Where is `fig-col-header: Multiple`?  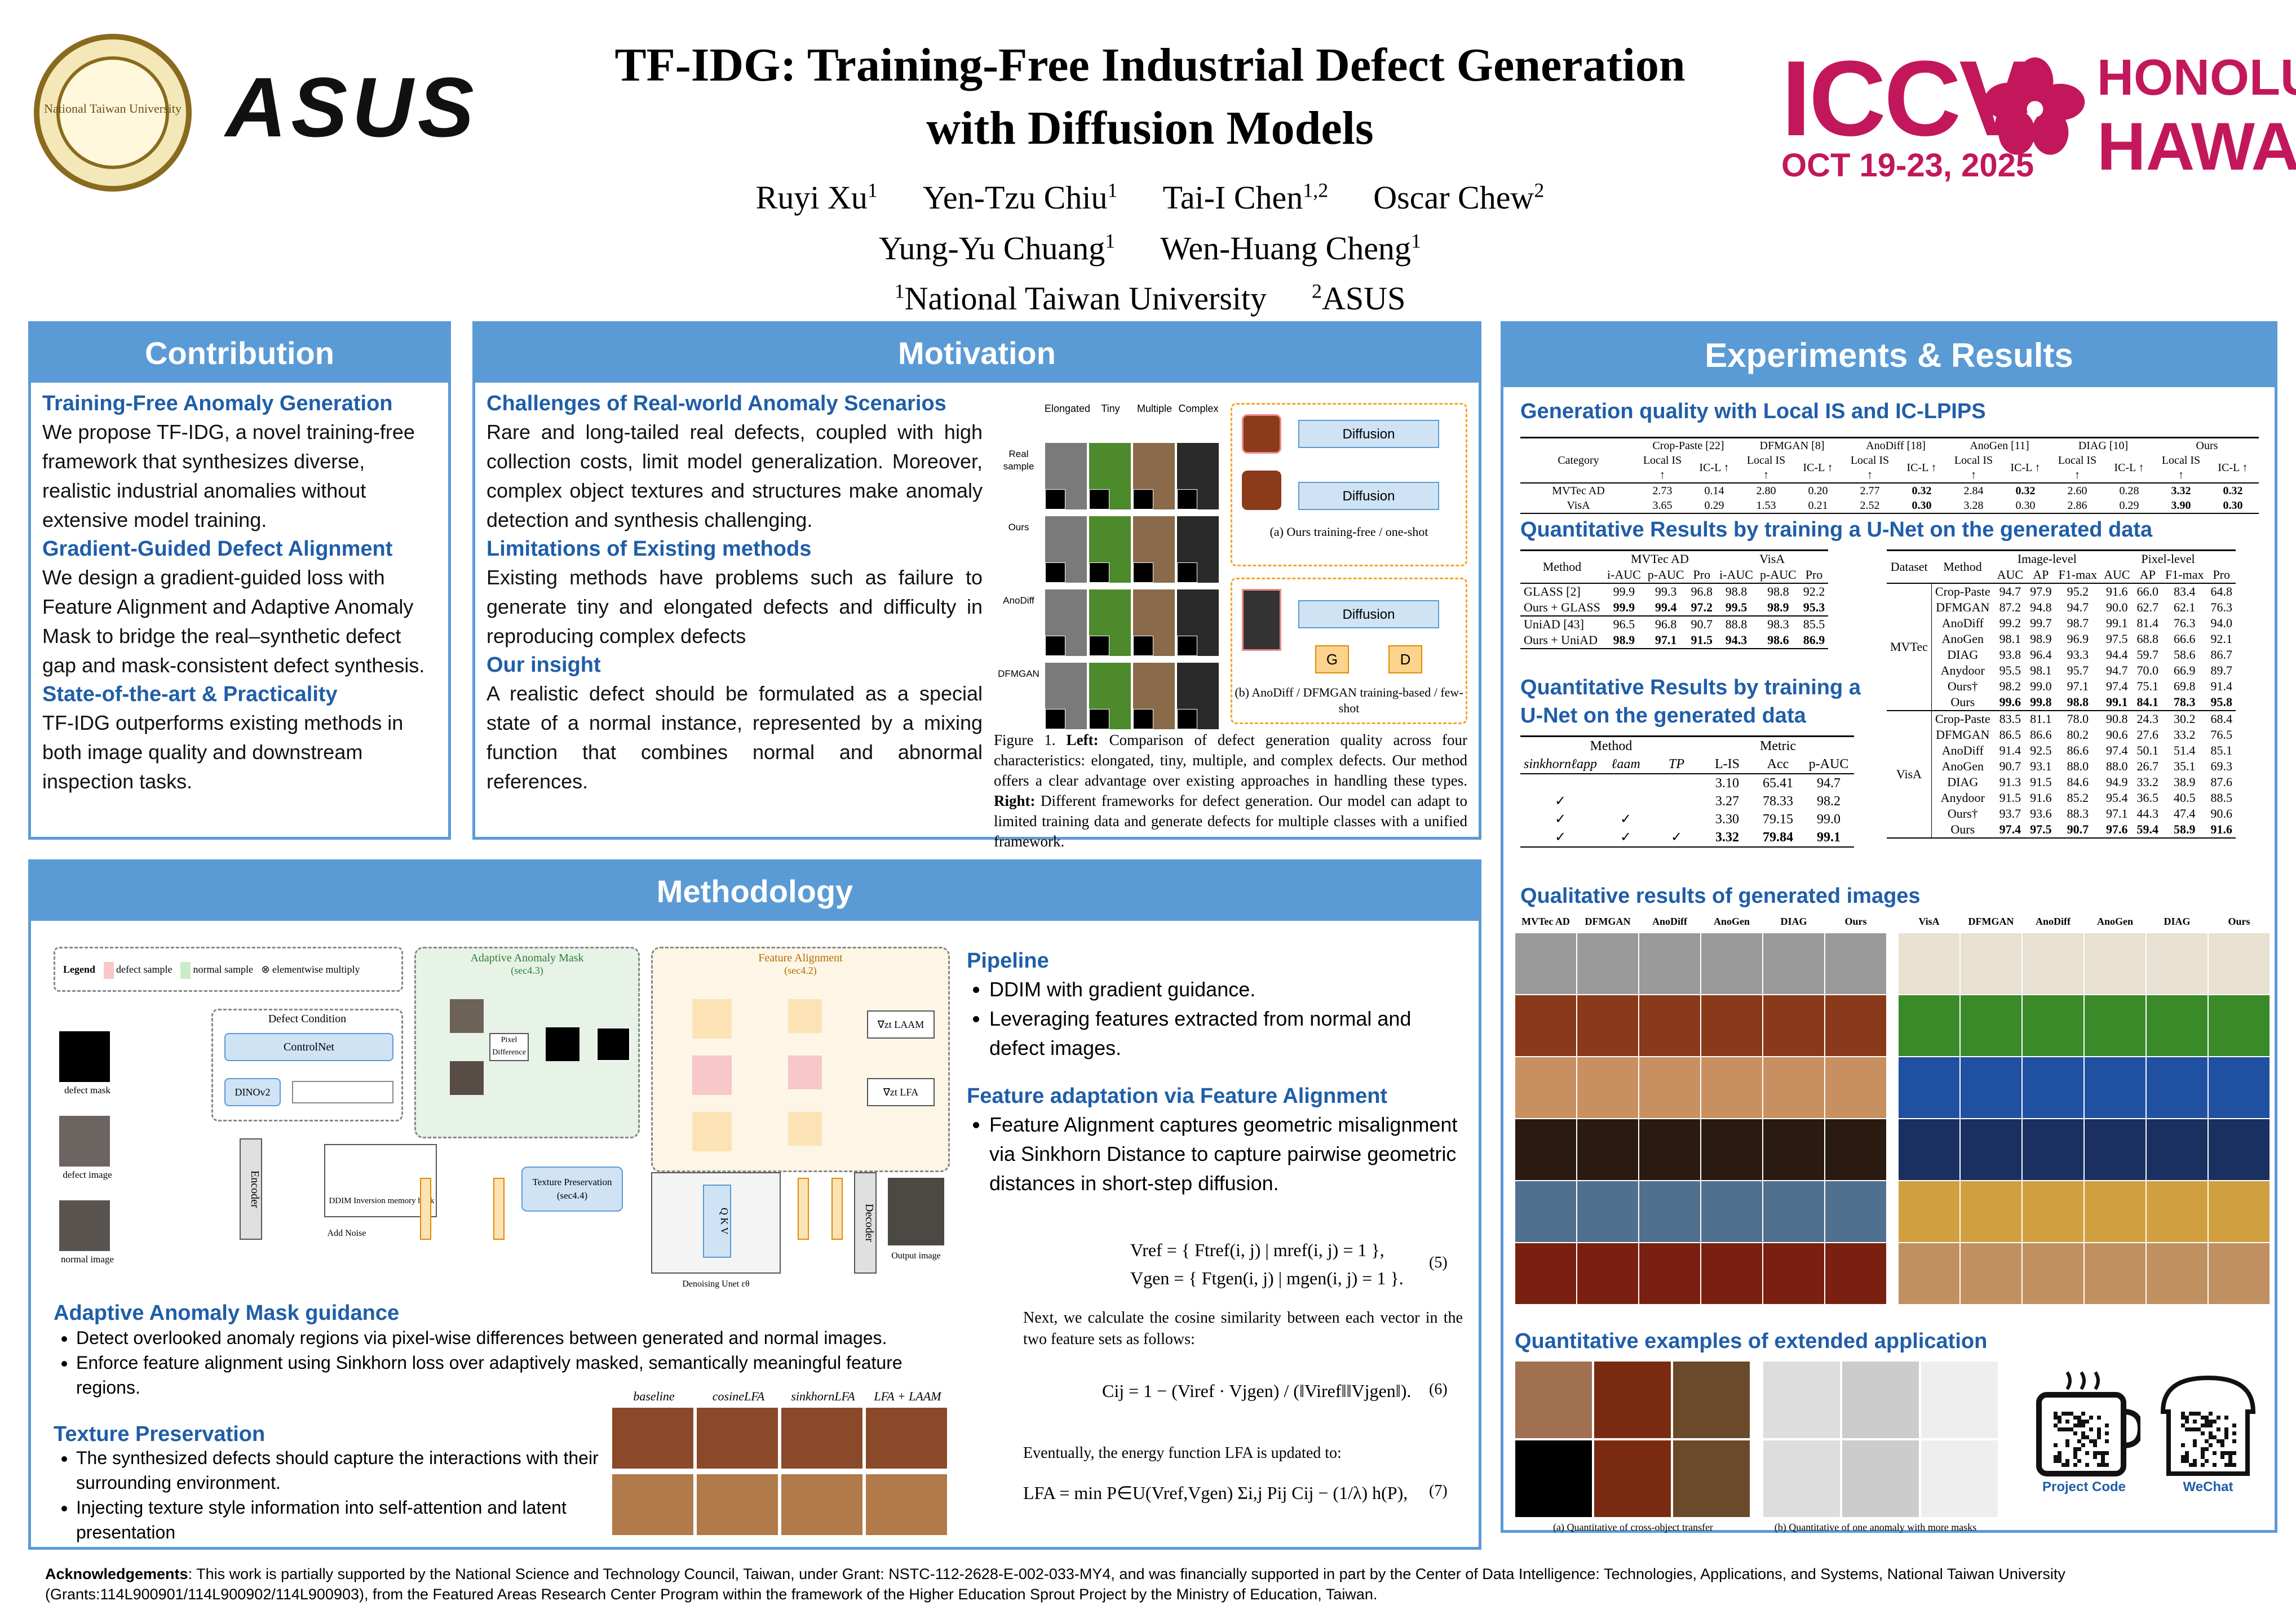 fig-col-header: Multiple is located at coordinates (1154, 409).